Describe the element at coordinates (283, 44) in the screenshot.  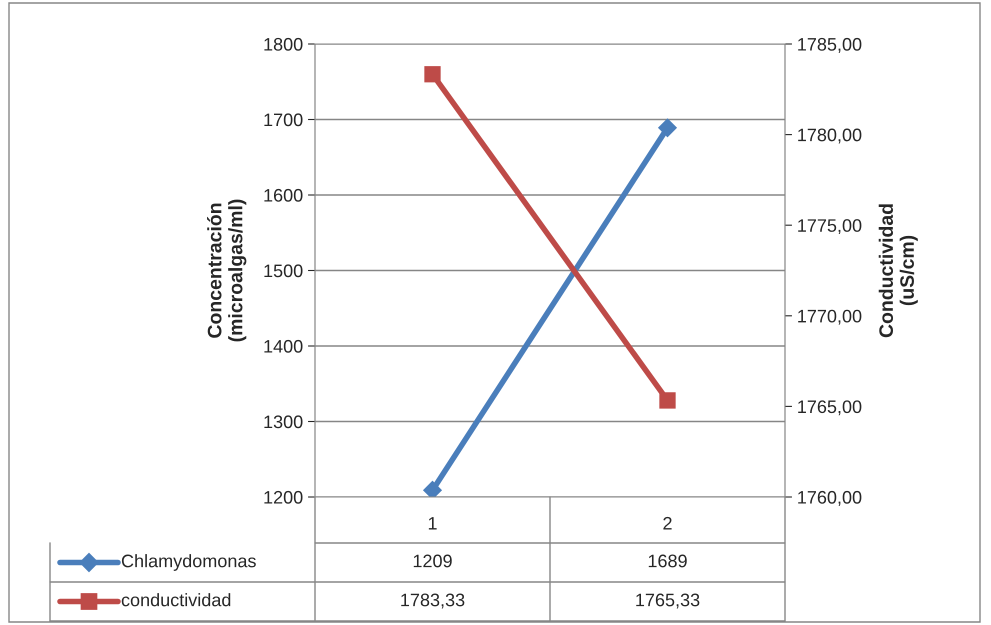
I see `y-tick-label: 1800` at that location.